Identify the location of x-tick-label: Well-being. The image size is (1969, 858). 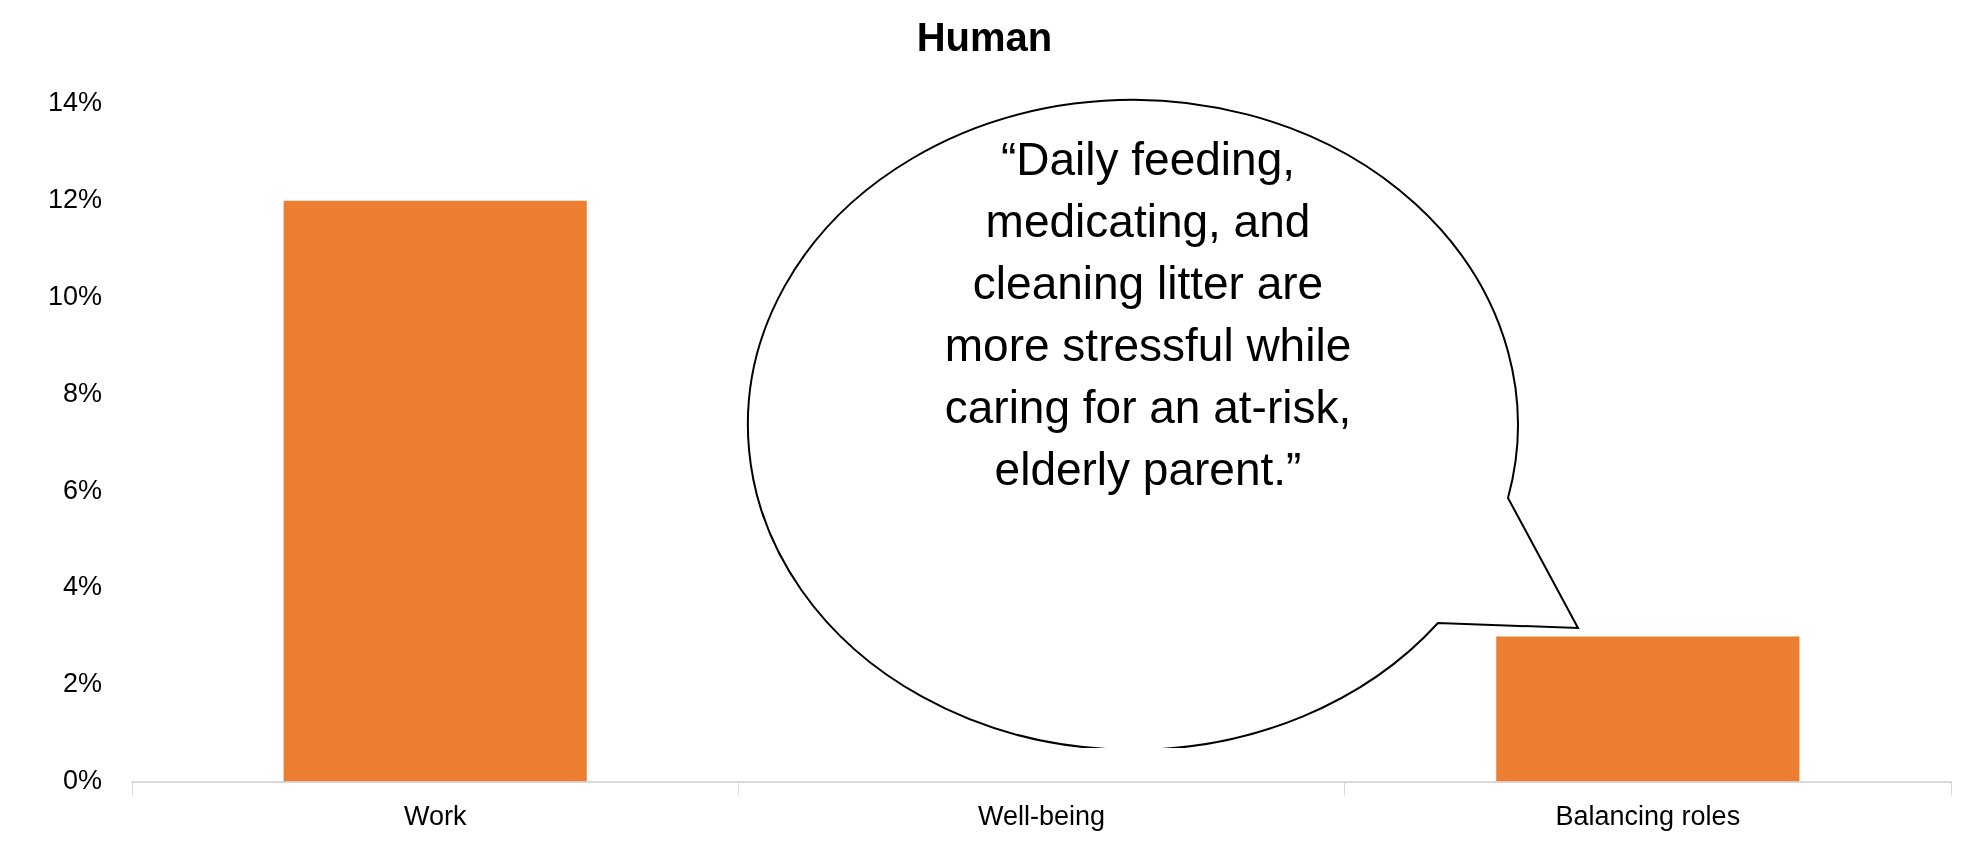
(1041, 816).